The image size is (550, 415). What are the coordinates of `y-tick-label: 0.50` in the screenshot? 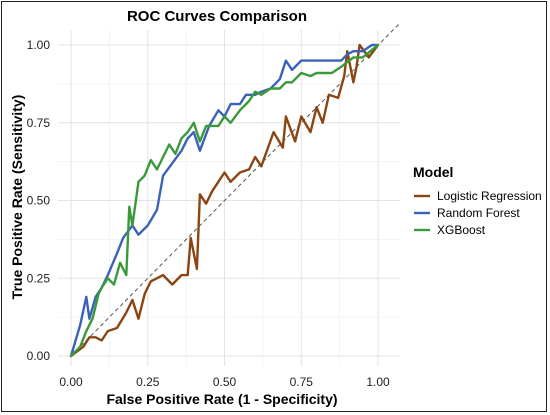 It's located at (39, 201).